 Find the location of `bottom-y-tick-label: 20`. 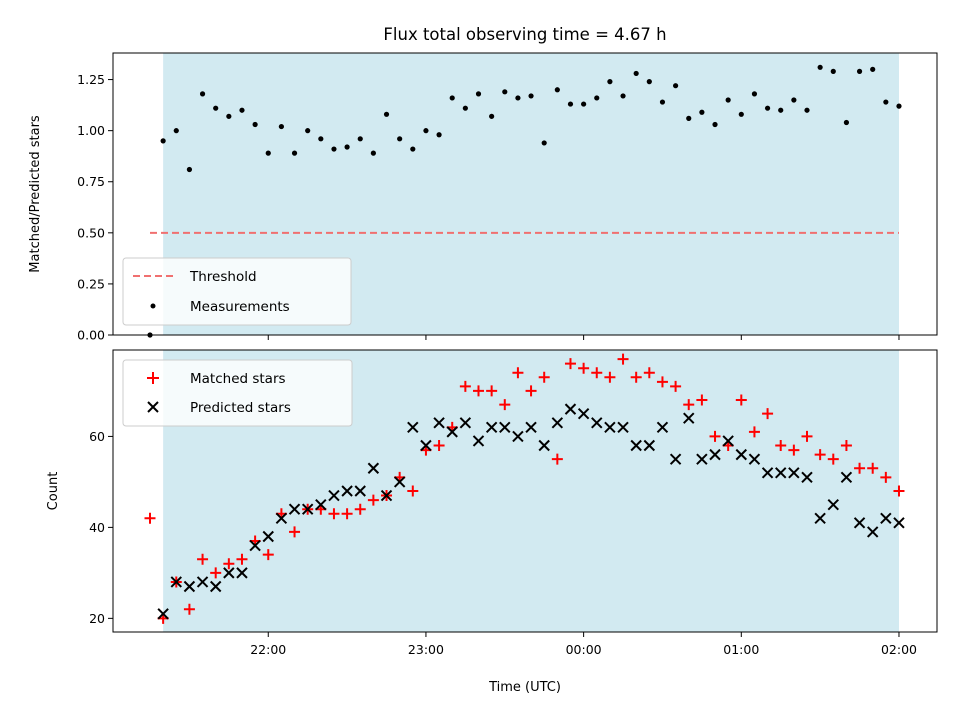

bottom-y-tick-label: 20 is located at coordinates (97, 618).